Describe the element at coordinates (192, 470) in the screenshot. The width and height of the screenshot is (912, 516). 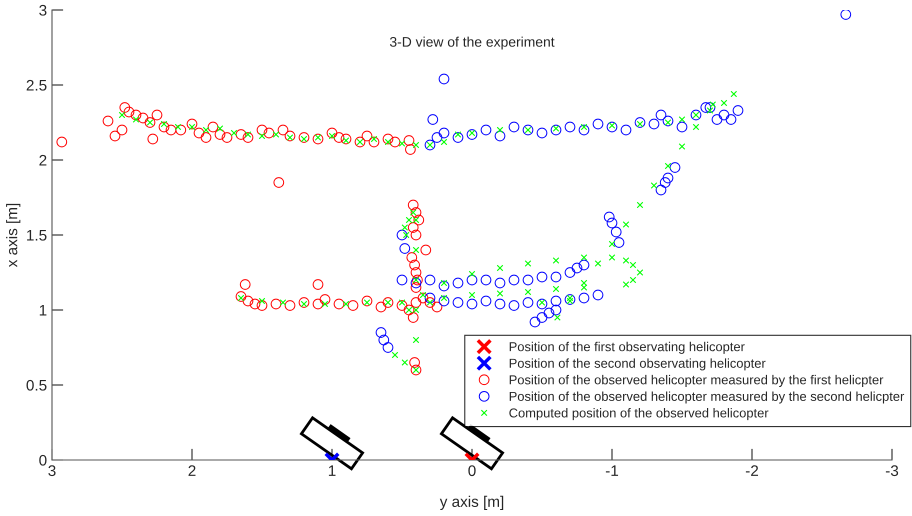
I see `x-tick-label: 2` at that location.